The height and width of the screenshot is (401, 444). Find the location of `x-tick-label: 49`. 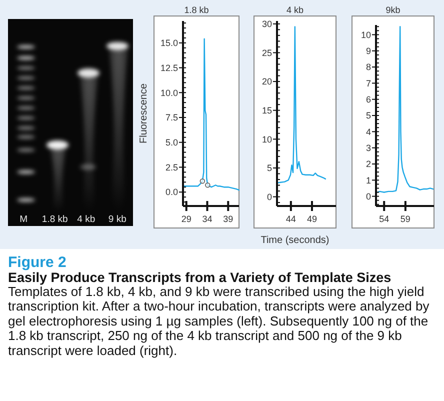

x-tick-label: 49 is located at coordinates (311, 219).